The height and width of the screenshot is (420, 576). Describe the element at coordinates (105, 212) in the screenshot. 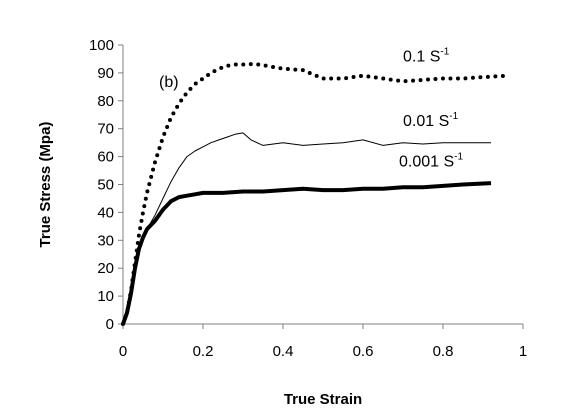

I see `y-tick-label: 40` at that location.